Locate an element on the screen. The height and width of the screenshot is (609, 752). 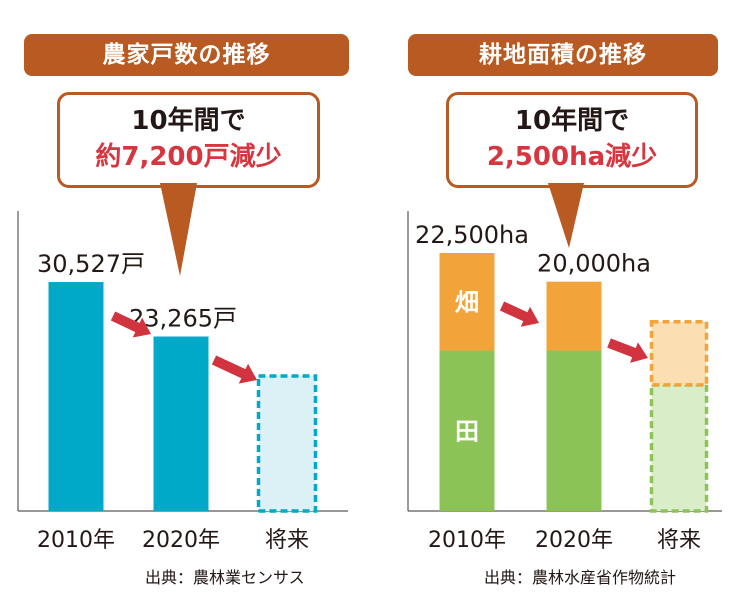
callout-decrease-text: 2,500ha減少 is located at coordinates (572, 157).